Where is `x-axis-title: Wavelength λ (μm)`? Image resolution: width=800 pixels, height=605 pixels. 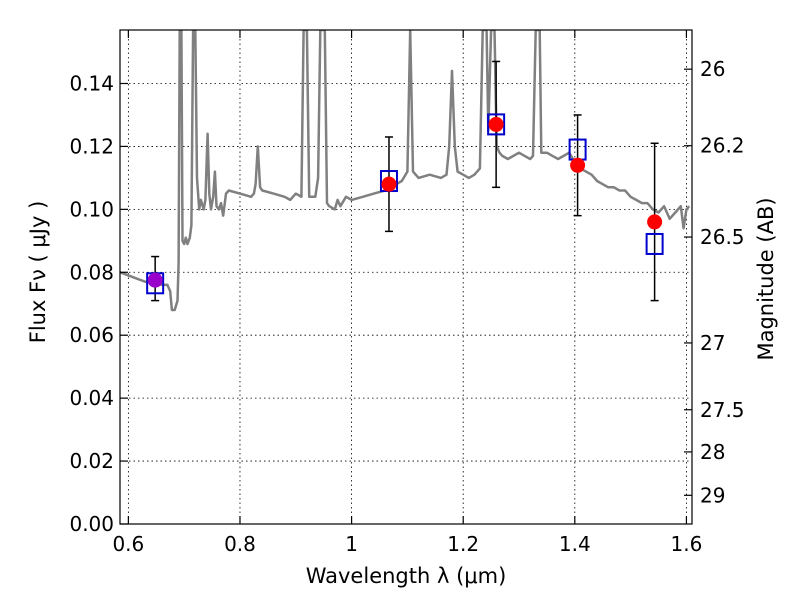
x-axis-title: Wavelength λ (μm) is located at coordinates (406, 576).